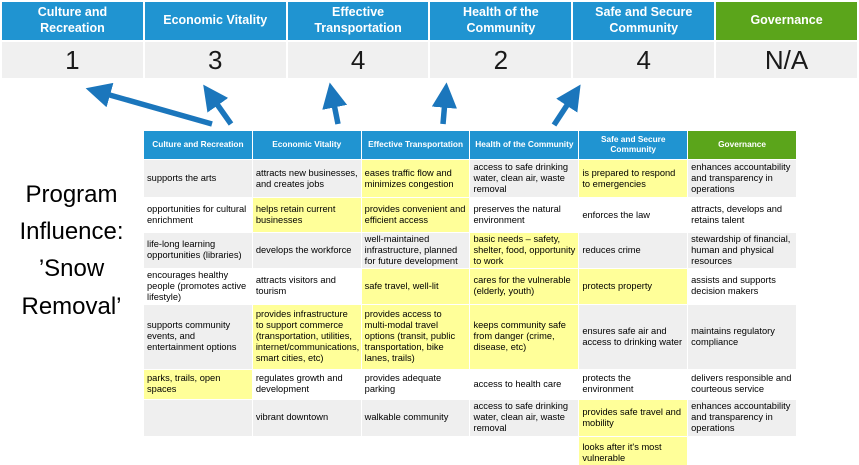 The height and width of the screenshot is (465, 859). I want to click on matrix-cell-highlighted: safe travel, well-lit, so click(415, 286).